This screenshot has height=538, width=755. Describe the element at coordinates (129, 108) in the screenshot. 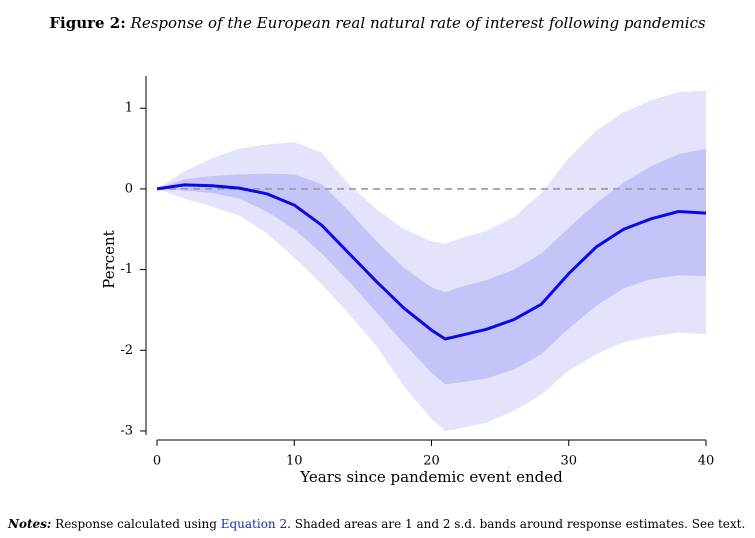

I see `y-tick-label: 1` at that location.